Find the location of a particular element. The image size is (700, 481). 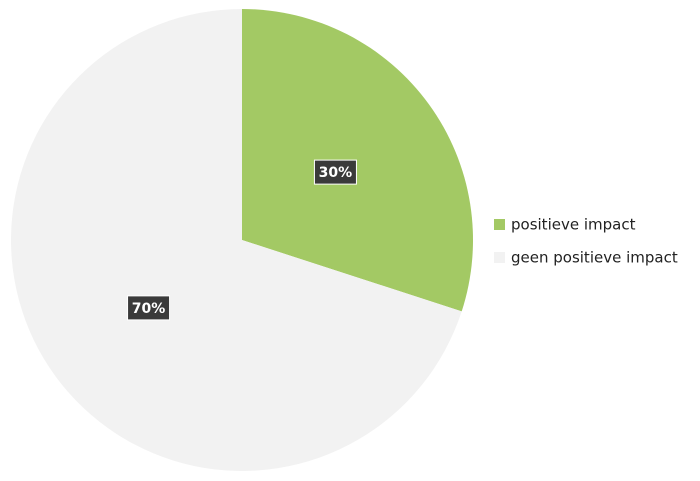

label-text: 30% is located at coordinates (336, 173).